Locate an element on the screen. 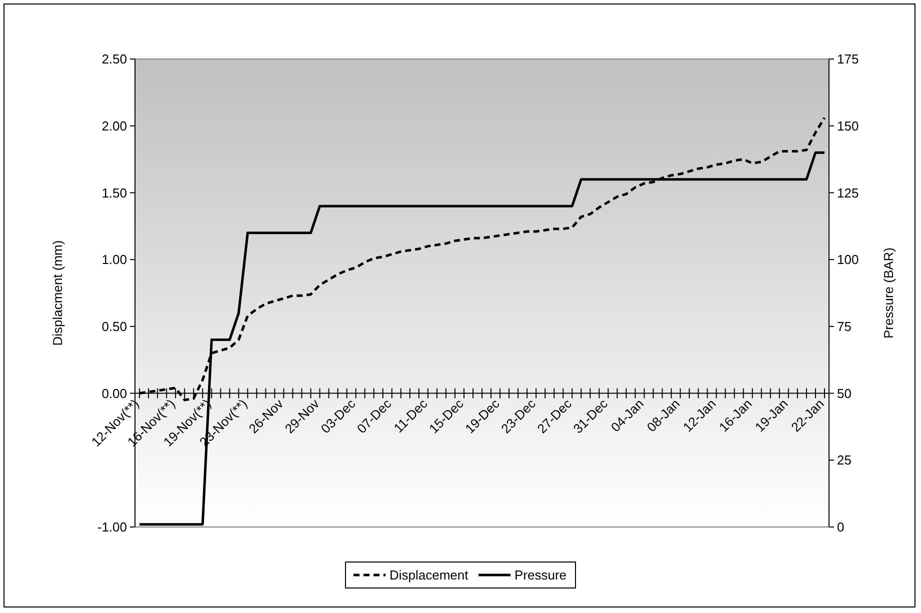  legend-label: Pressure is located at coordinates (540, 575).